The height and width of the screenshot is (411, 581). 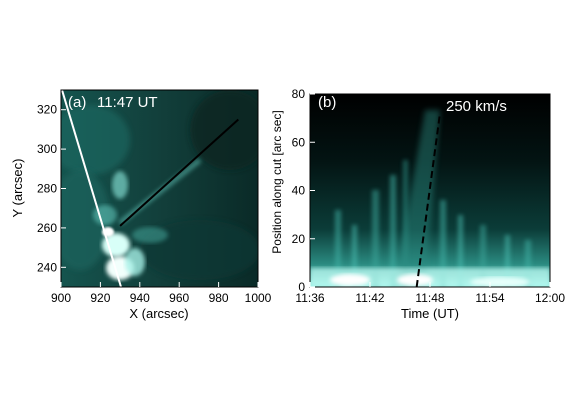 I want to click on panel-b-y-tick-label: 20, so click(x=299, y=239).